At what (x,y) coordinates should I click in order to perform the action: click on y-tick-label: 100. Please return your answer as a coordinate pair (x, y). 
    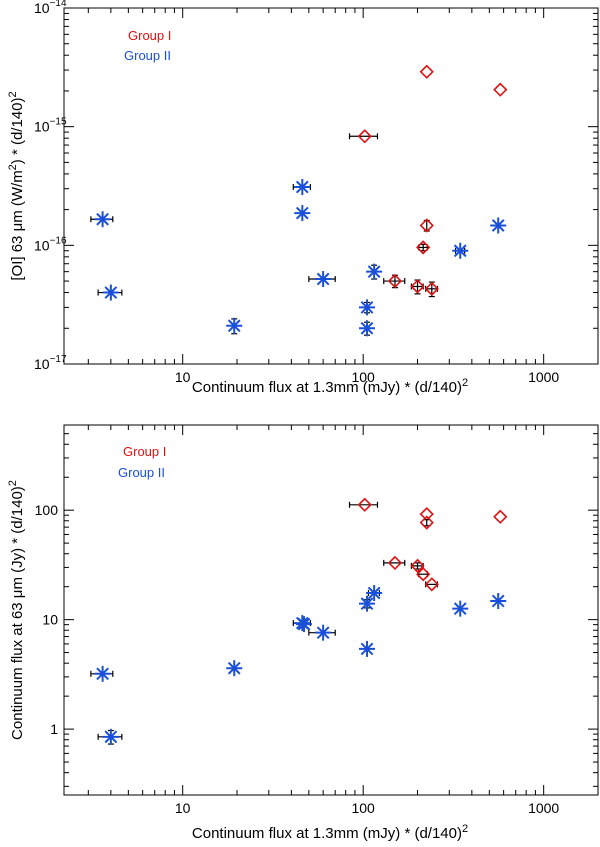
    Looking at the image, I should click on (47, 510).